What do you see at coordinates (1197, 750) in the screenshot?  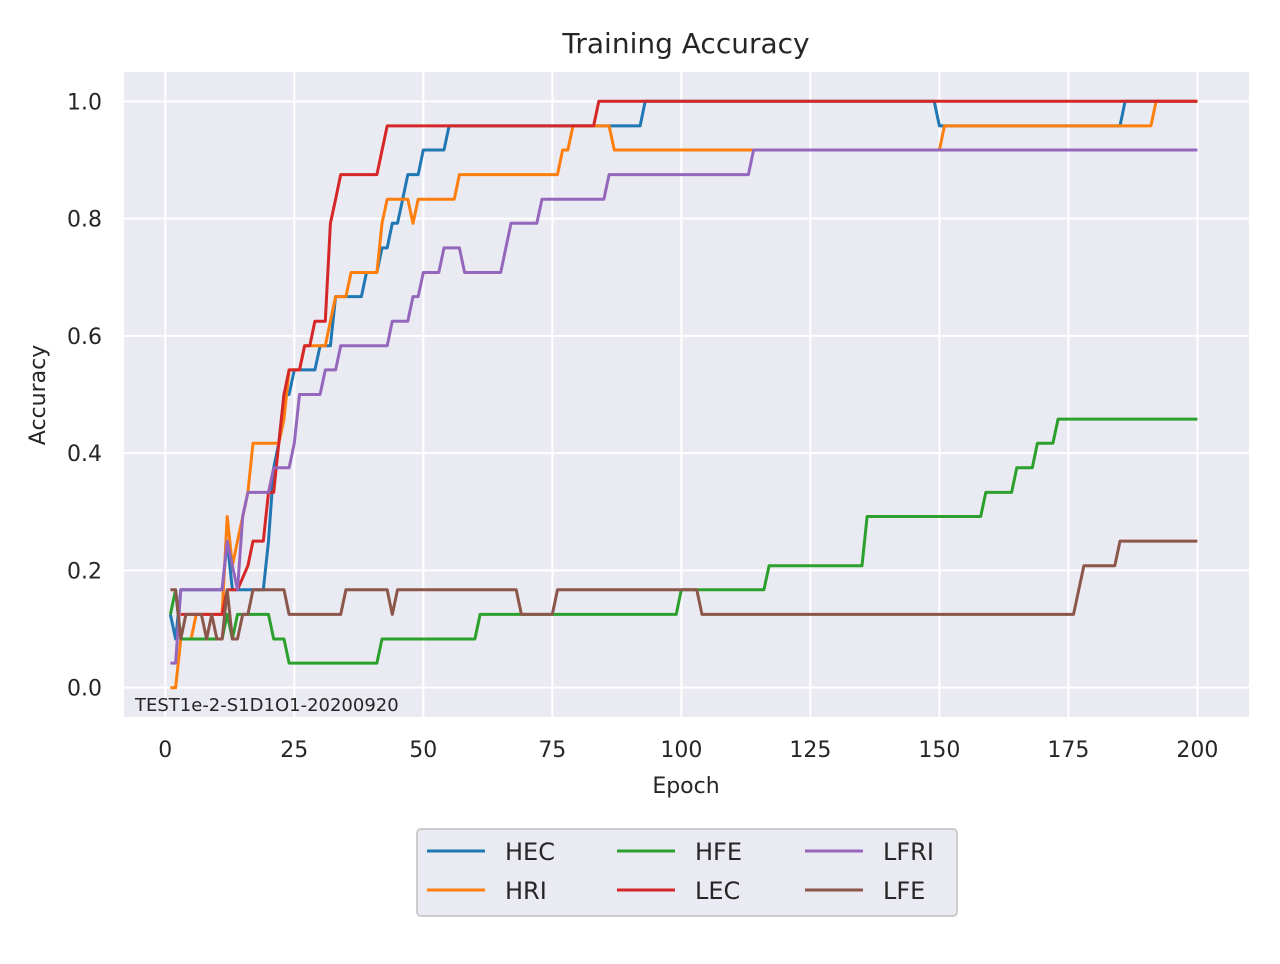 I see `x-tick-label: 200` at bounding box center [1197, 750].